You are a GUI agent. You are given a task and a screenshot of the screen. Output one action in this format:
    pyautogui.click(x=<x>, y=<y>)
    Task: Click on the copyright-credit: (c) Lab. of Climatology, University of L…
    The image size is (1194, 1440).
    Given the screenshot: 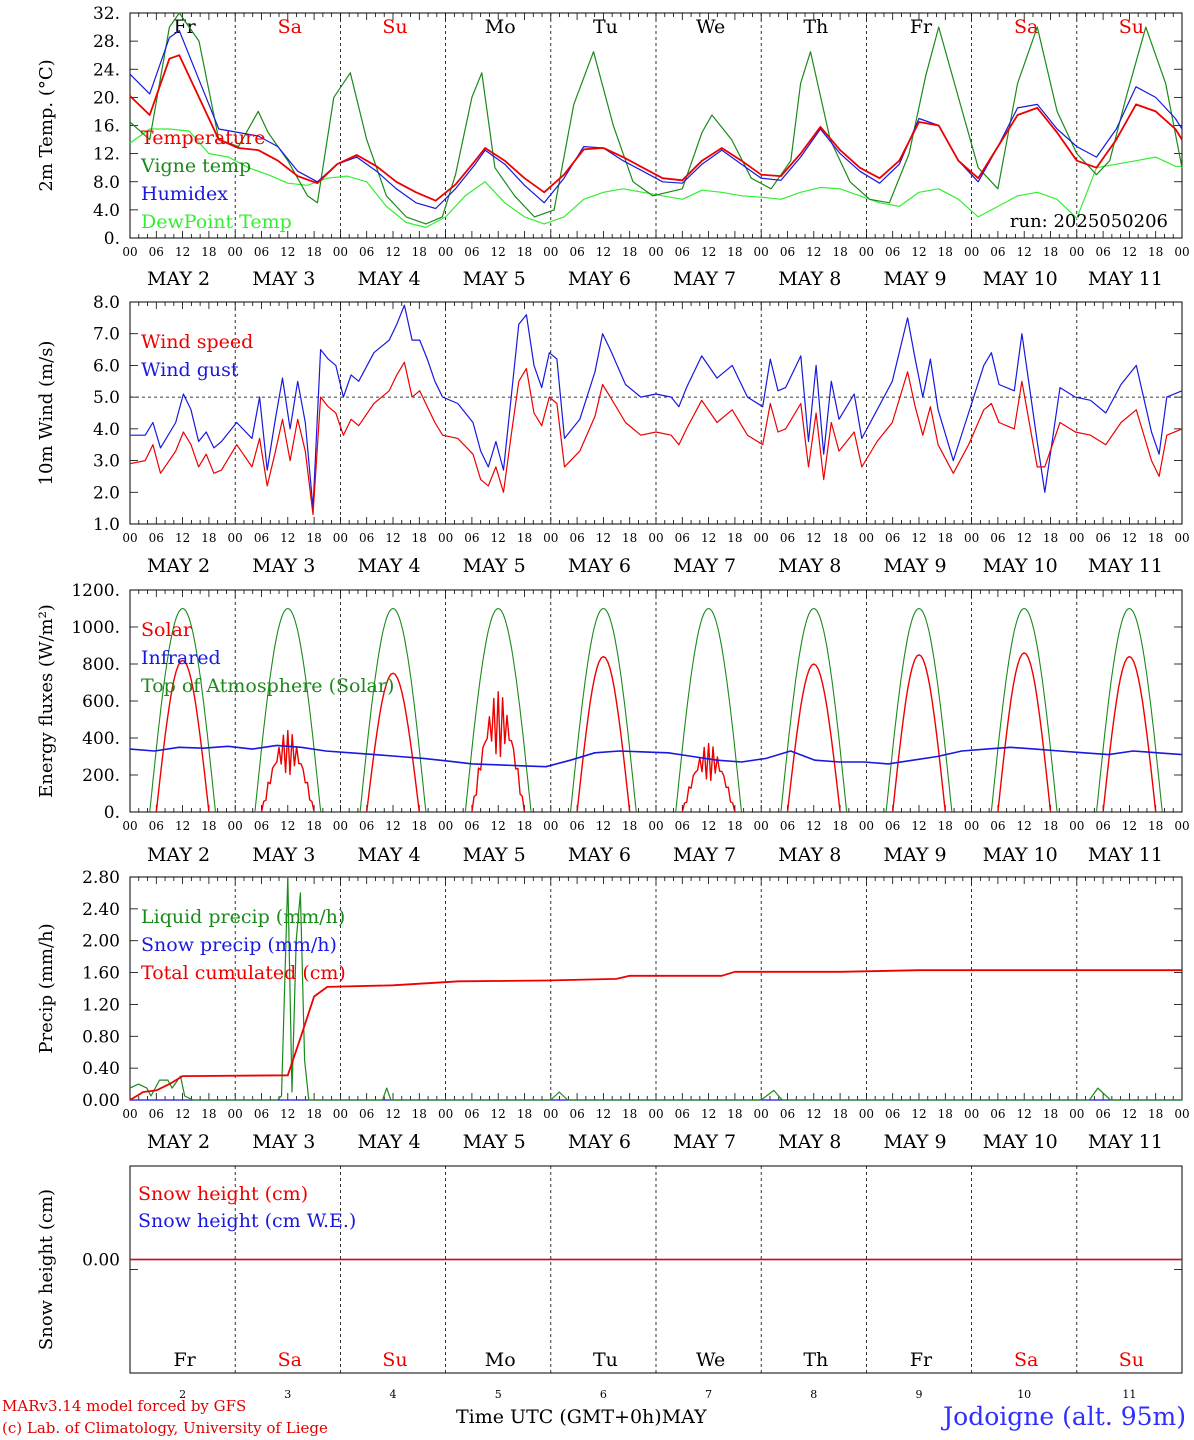 What is the action you would take?
    pyautogui.click(x=165, y=1428)
    